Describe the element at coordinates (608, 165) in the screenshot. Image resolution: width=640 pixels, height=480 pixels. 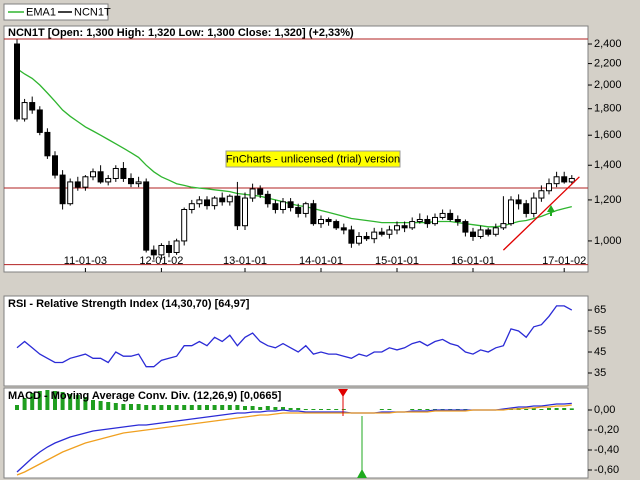
I see `y-tick-label: 1,400` at that location.